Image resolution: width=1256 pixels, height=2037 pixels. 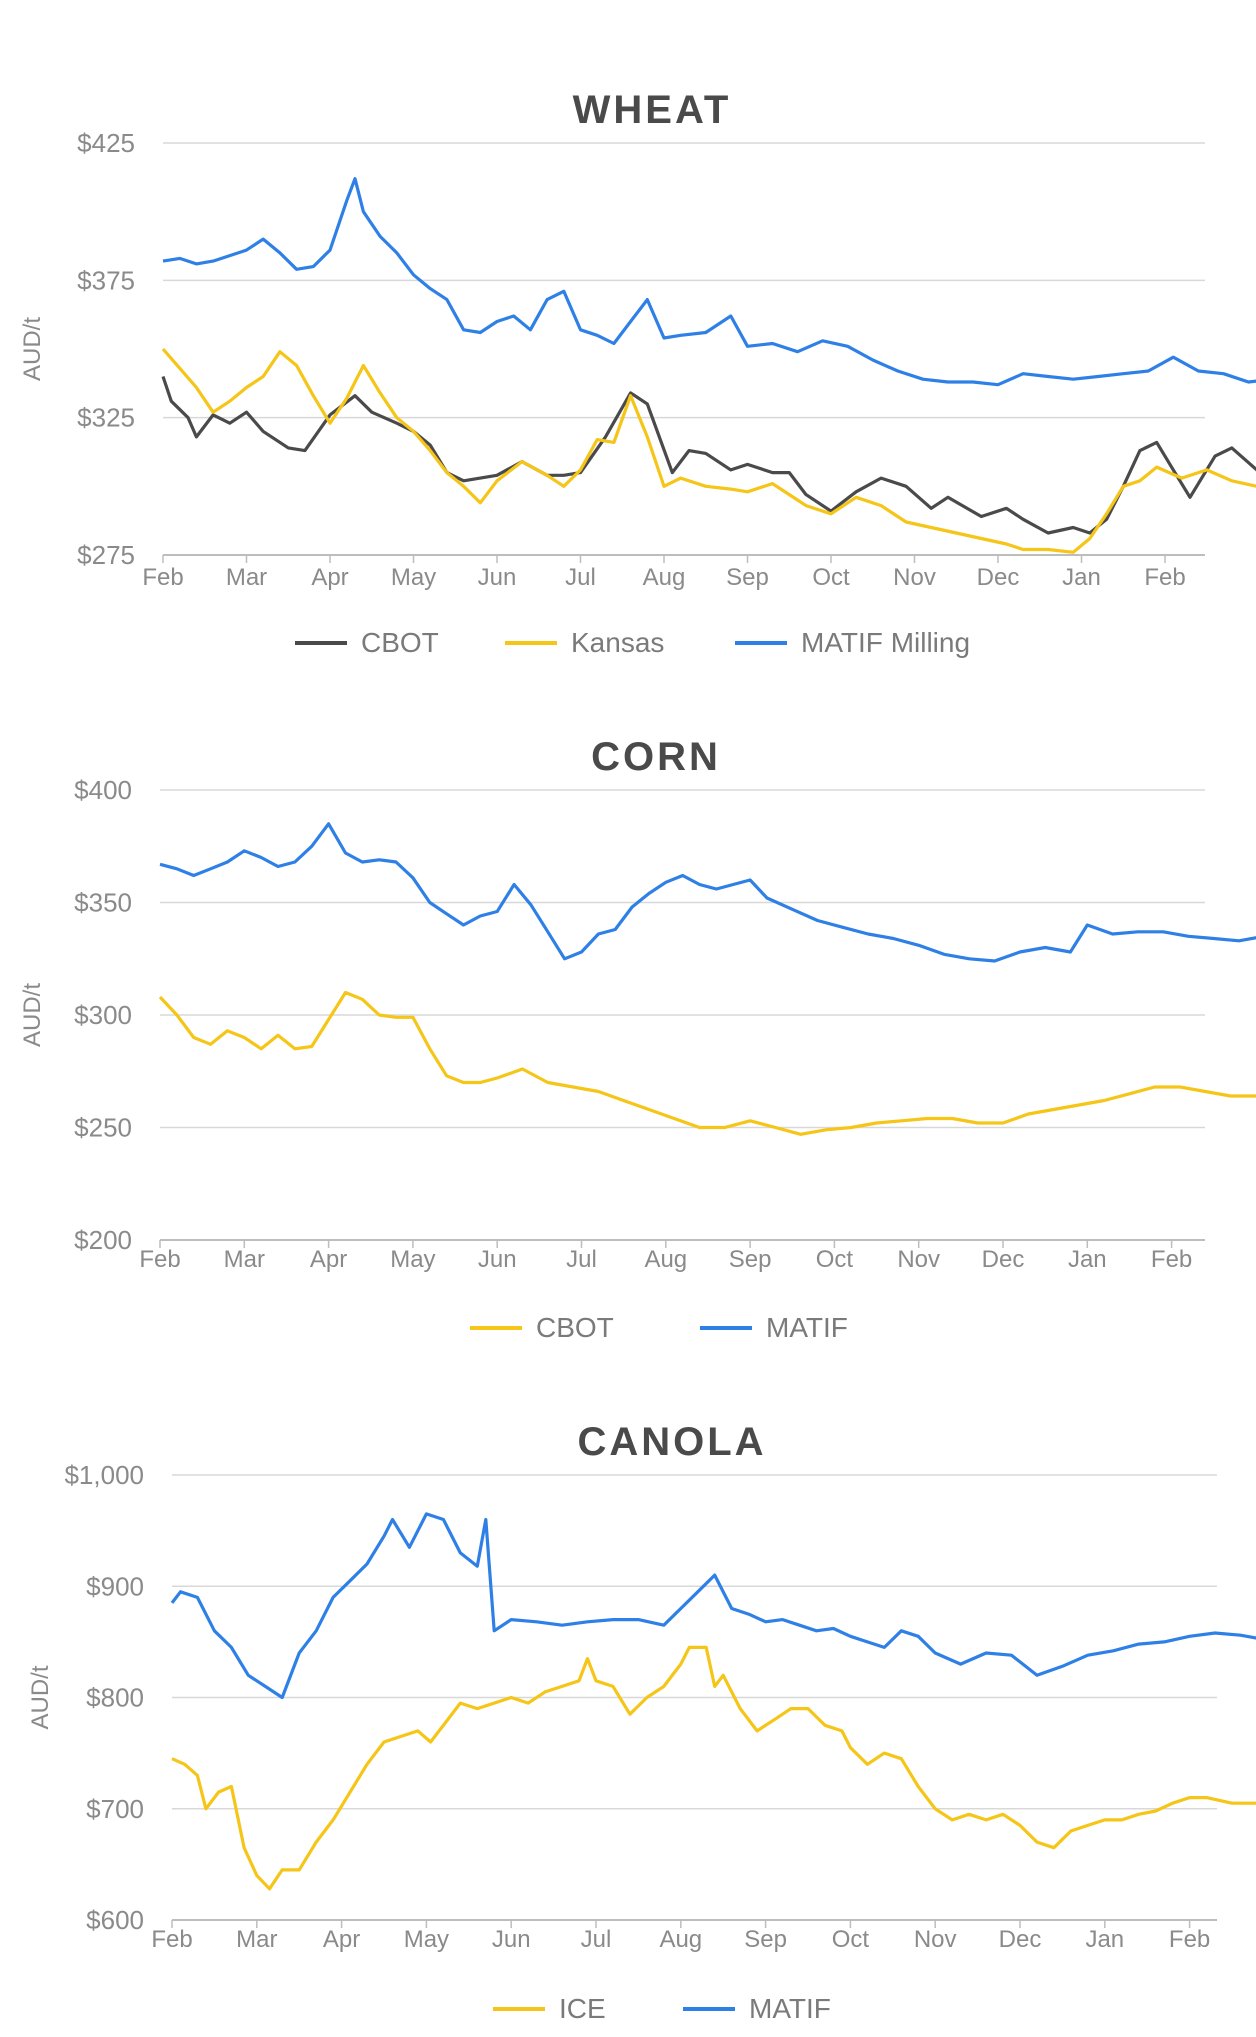 What do you see at coordinates (103, 903) in the screenshot?
I see `y-tick-label: $350` at bounding box center [103, 903].